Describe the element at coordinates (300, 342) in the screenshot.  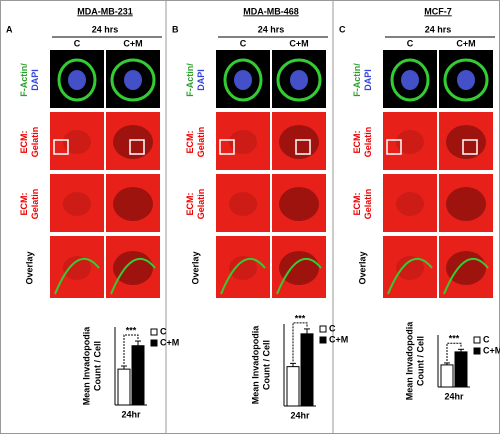
I see `significance` at that location.